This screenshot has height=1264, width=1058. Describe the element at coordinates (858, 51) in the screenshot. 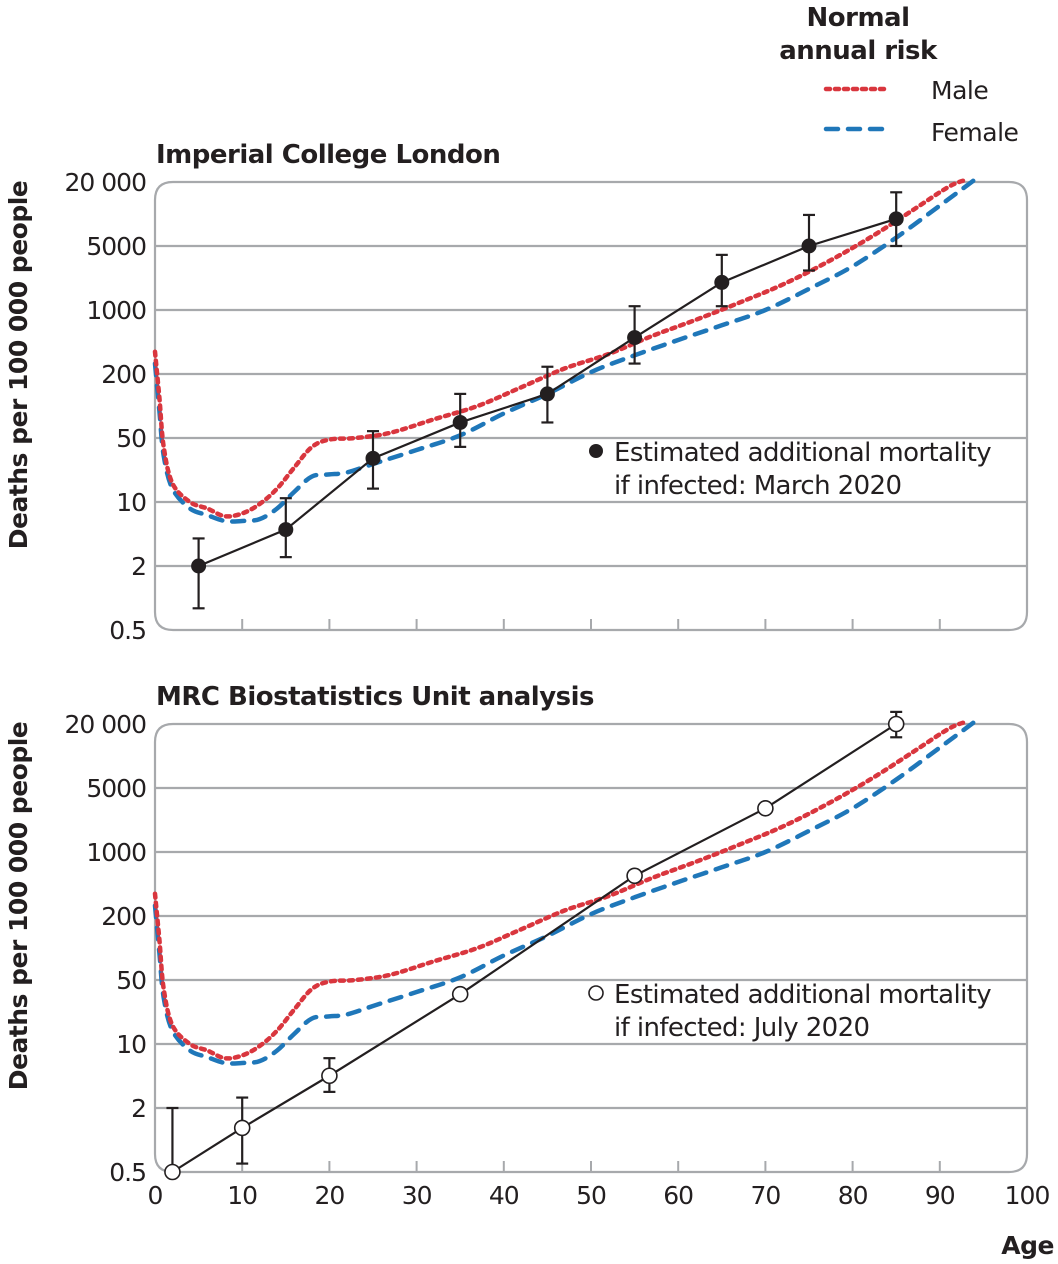

I see `legend-title-line2: annual risk` at that location.